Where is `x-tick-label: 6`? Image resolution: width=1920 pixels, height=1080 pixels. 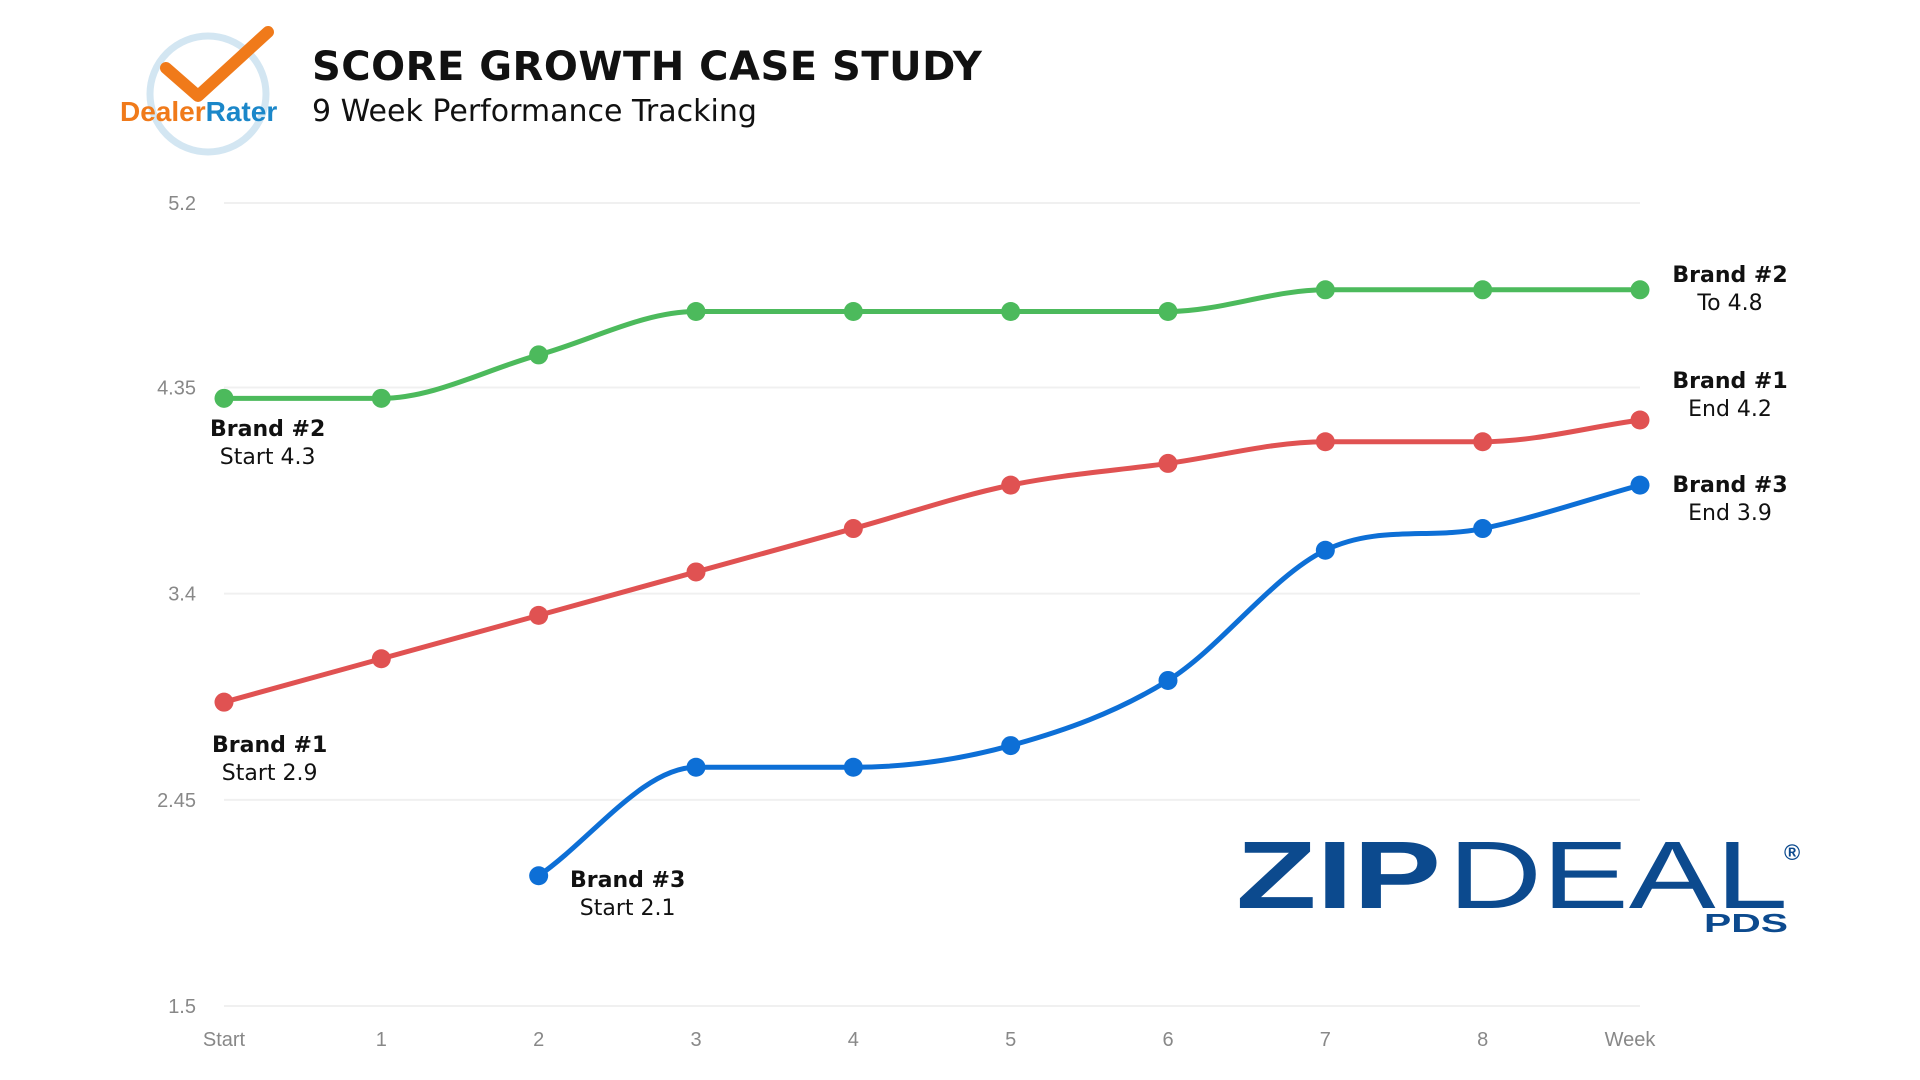
x-tick-label: 6 is located at coordinates (1167, 1040).